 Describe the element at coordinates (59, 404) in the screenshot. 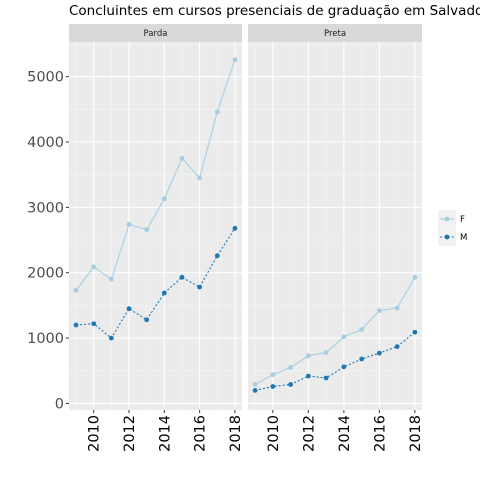

I see `y-tick-label: 0` at that location.